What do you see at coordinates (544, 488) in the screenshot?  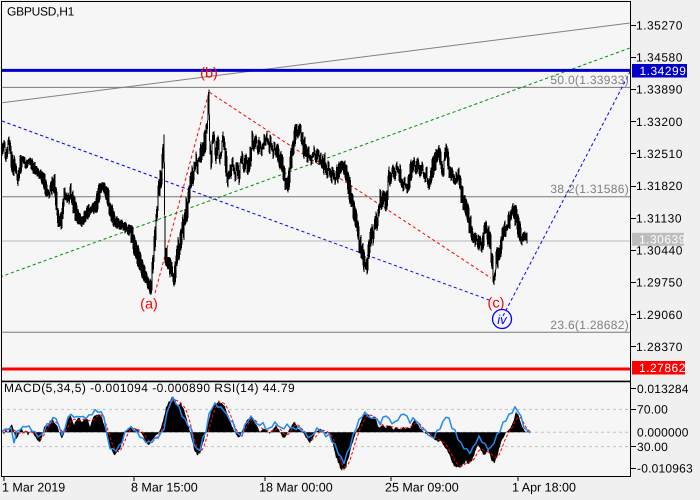 I see `svg-text: 1 Apr 18:00` at bounding box center [544, 488].